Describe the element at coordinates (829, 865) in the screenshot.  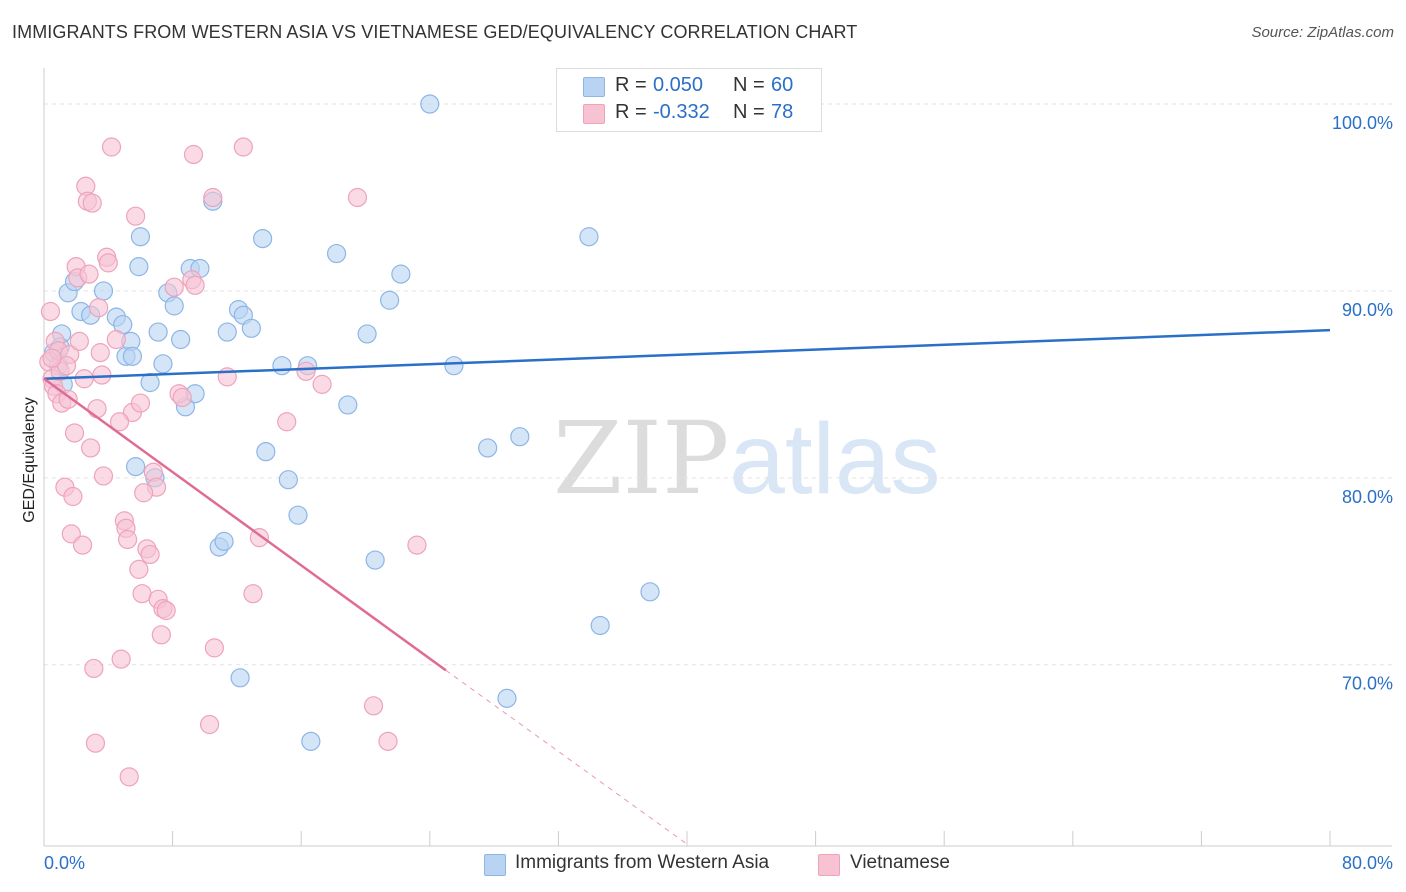
I see `legend-swatch-pink` at that location.